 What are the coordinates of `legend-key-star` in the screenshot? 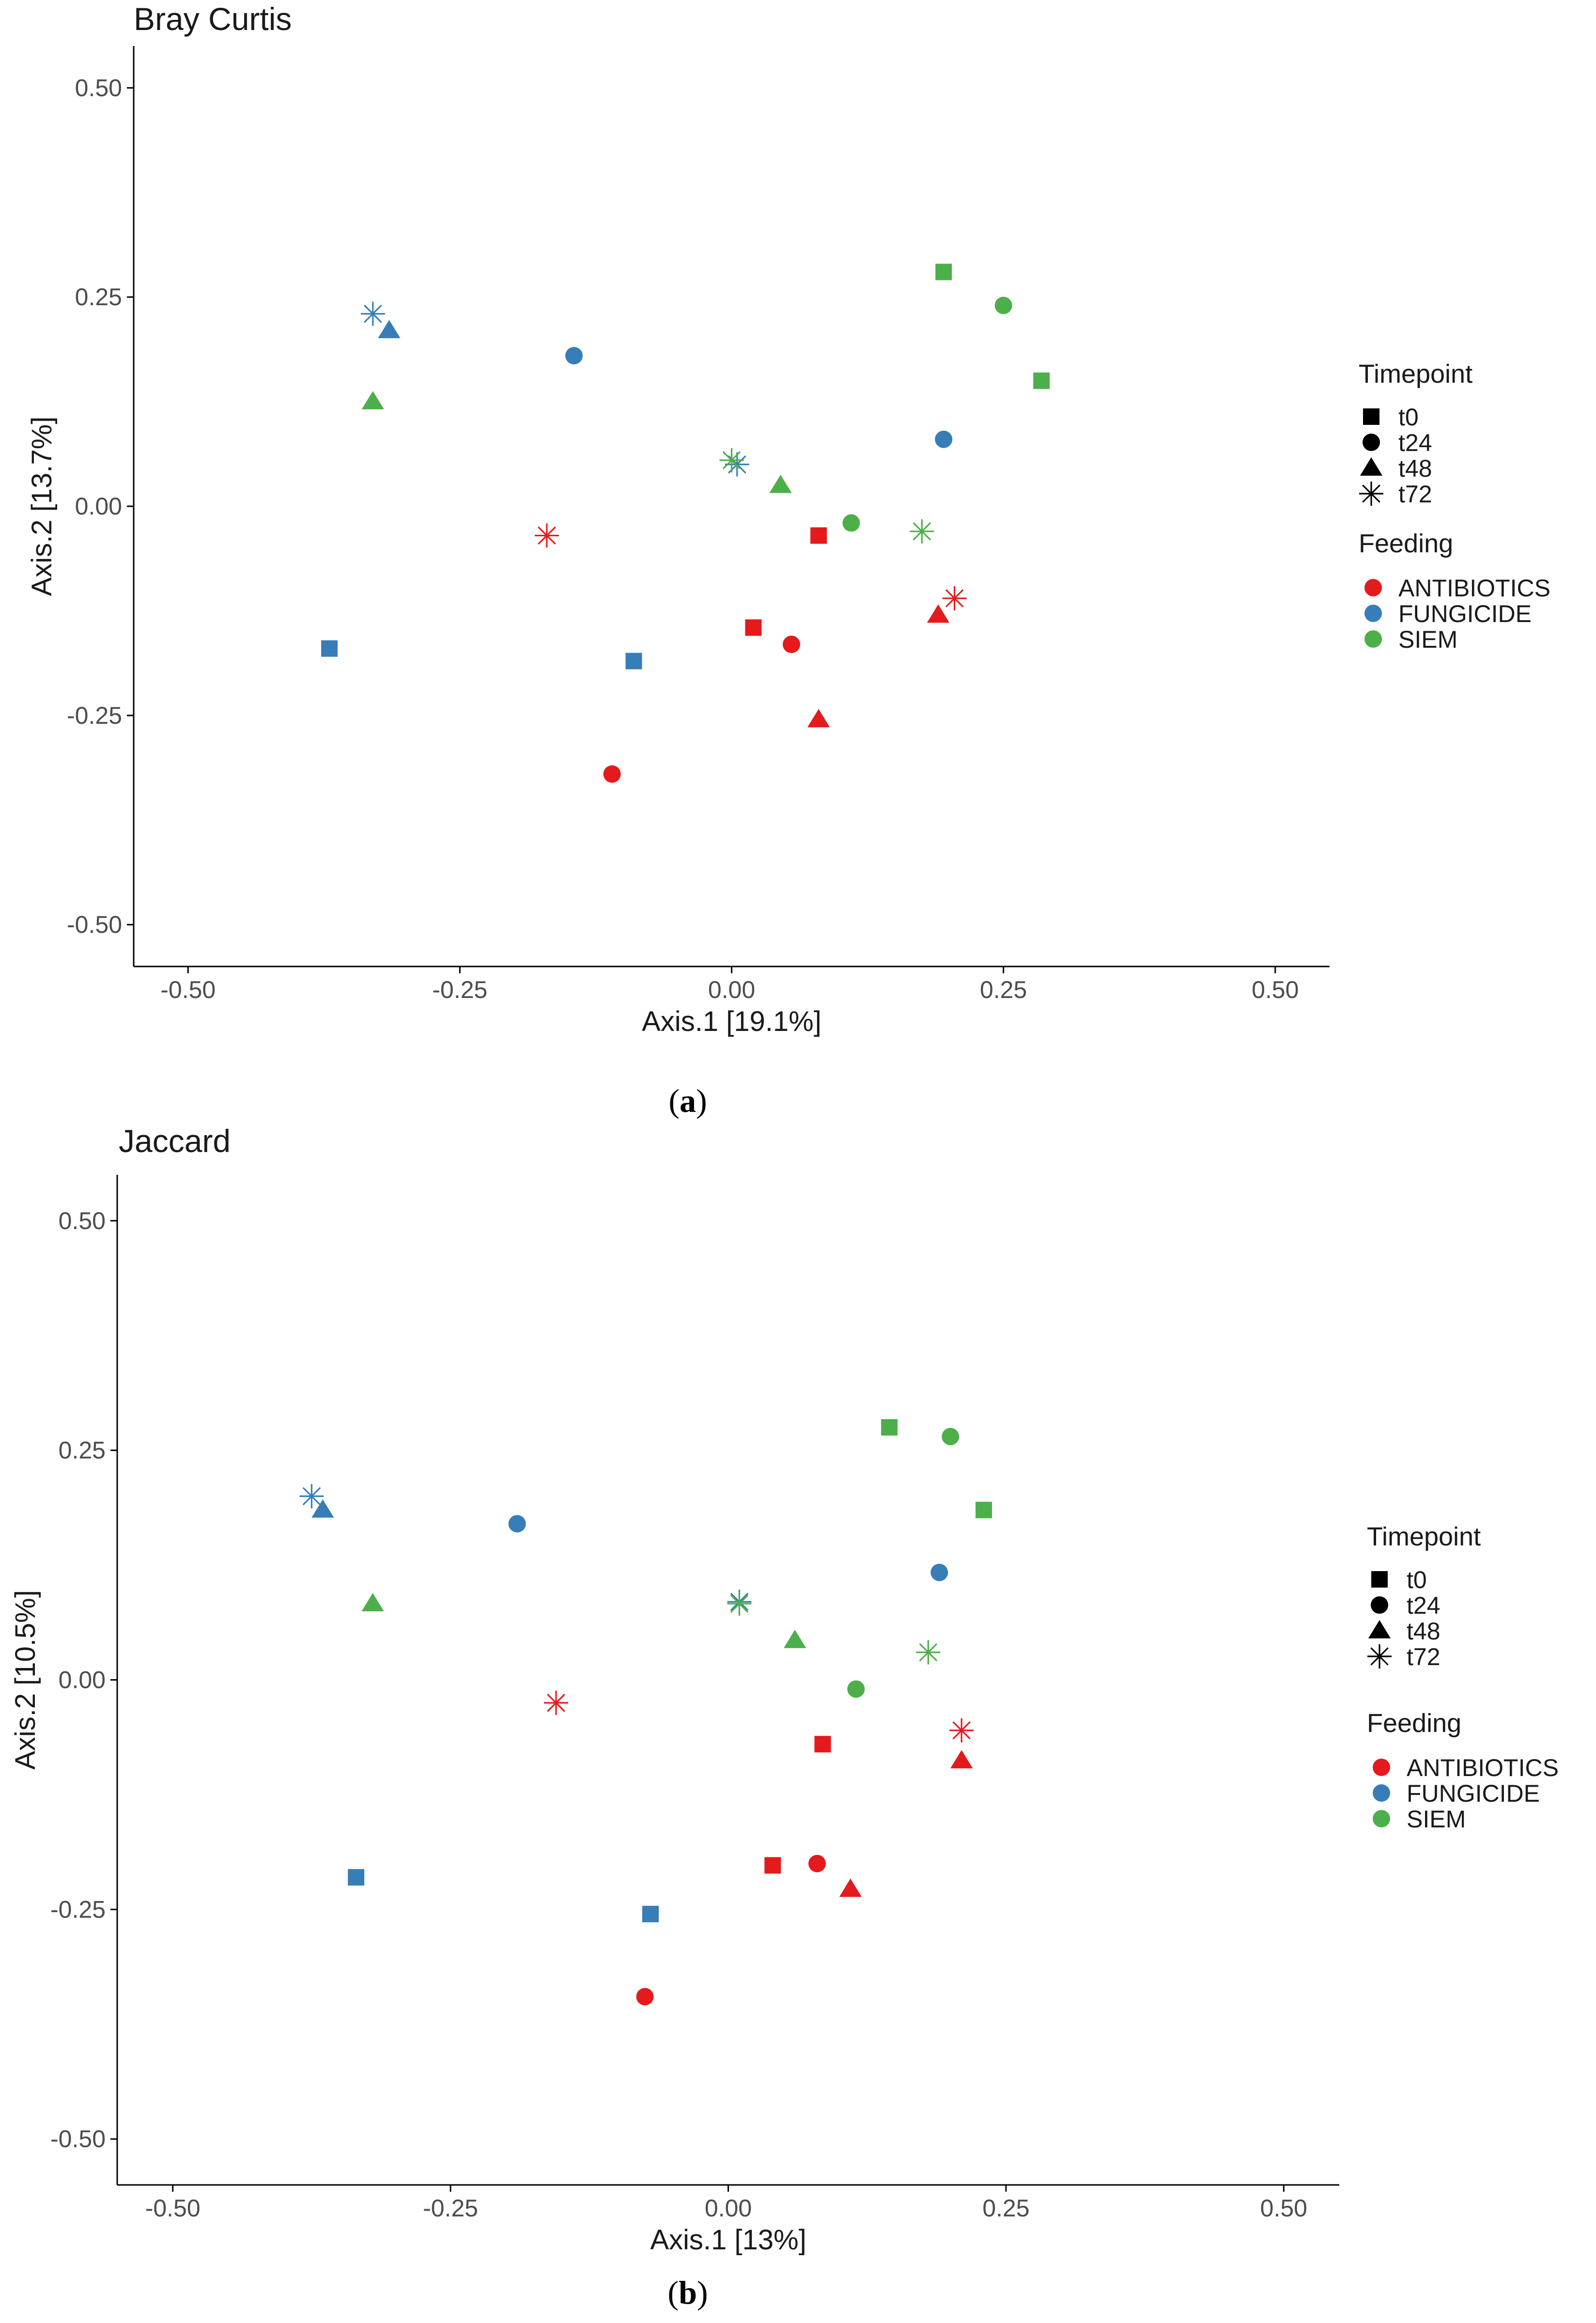 It's located at (1371, 494).